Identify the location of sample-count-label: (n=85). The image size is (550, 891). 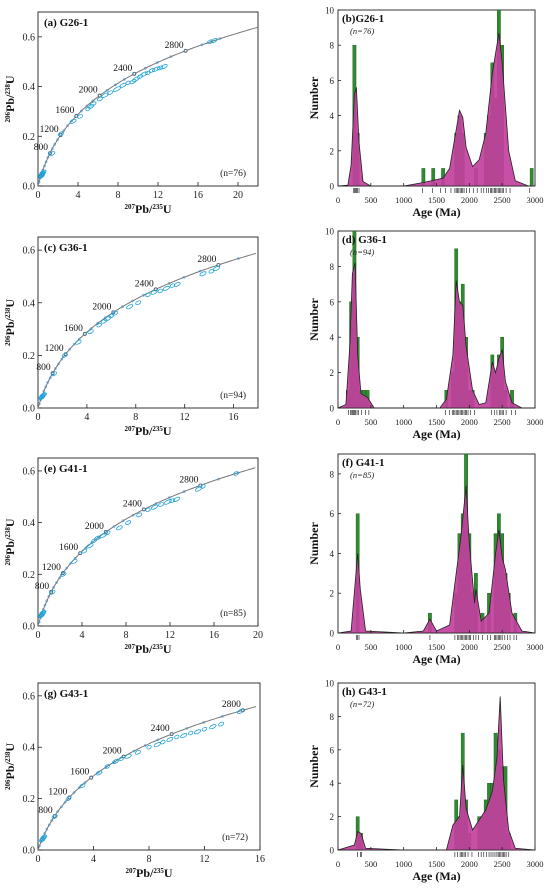
(233, 613).